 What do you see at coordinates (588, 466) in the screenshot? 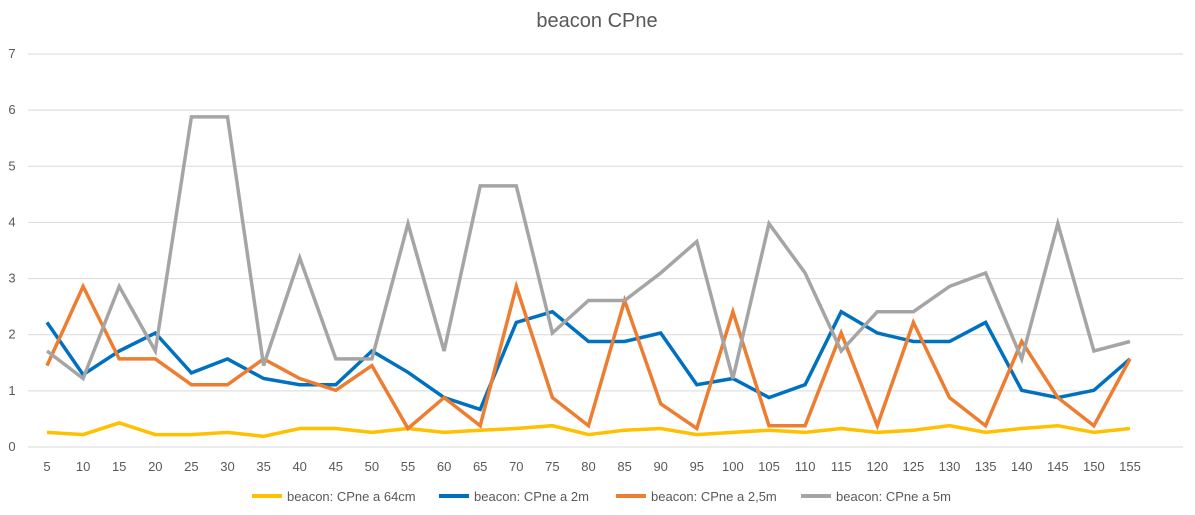
I see `x-tick-label: 80` at bounding box center [588, 466].